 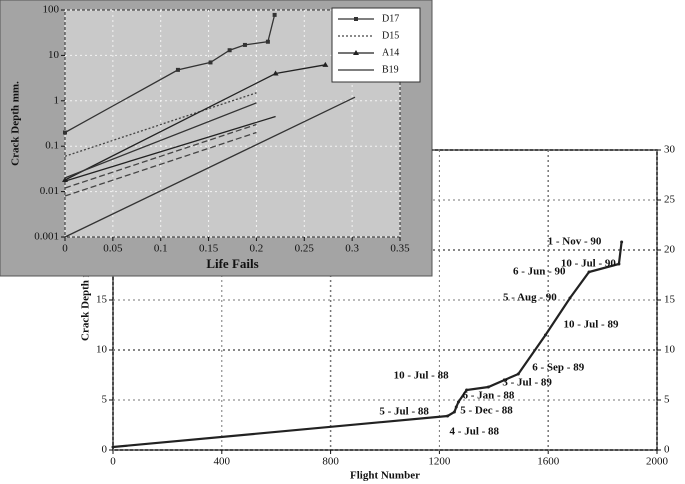 I want to click on x-tick-label: 400, so click(x=222, y=462).